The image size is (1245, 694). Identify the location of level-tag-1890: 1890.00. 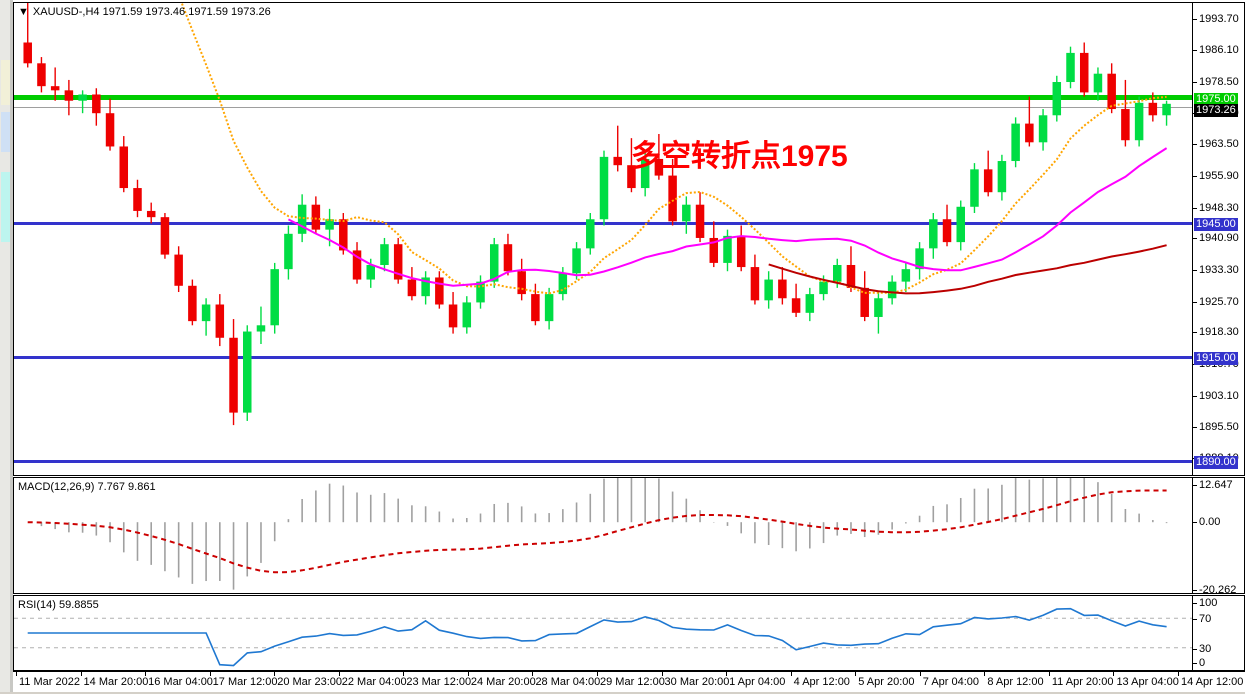
(1216, 462).